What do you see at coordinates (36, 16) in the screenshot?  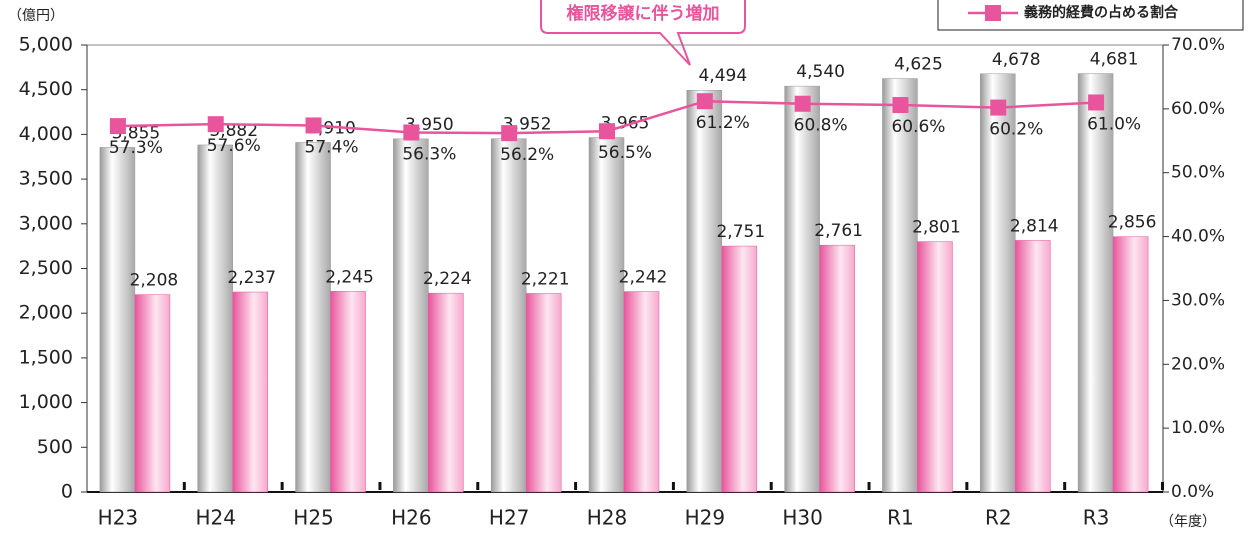 I see `y-unit: （億円）` at bounding box center [36, 16].